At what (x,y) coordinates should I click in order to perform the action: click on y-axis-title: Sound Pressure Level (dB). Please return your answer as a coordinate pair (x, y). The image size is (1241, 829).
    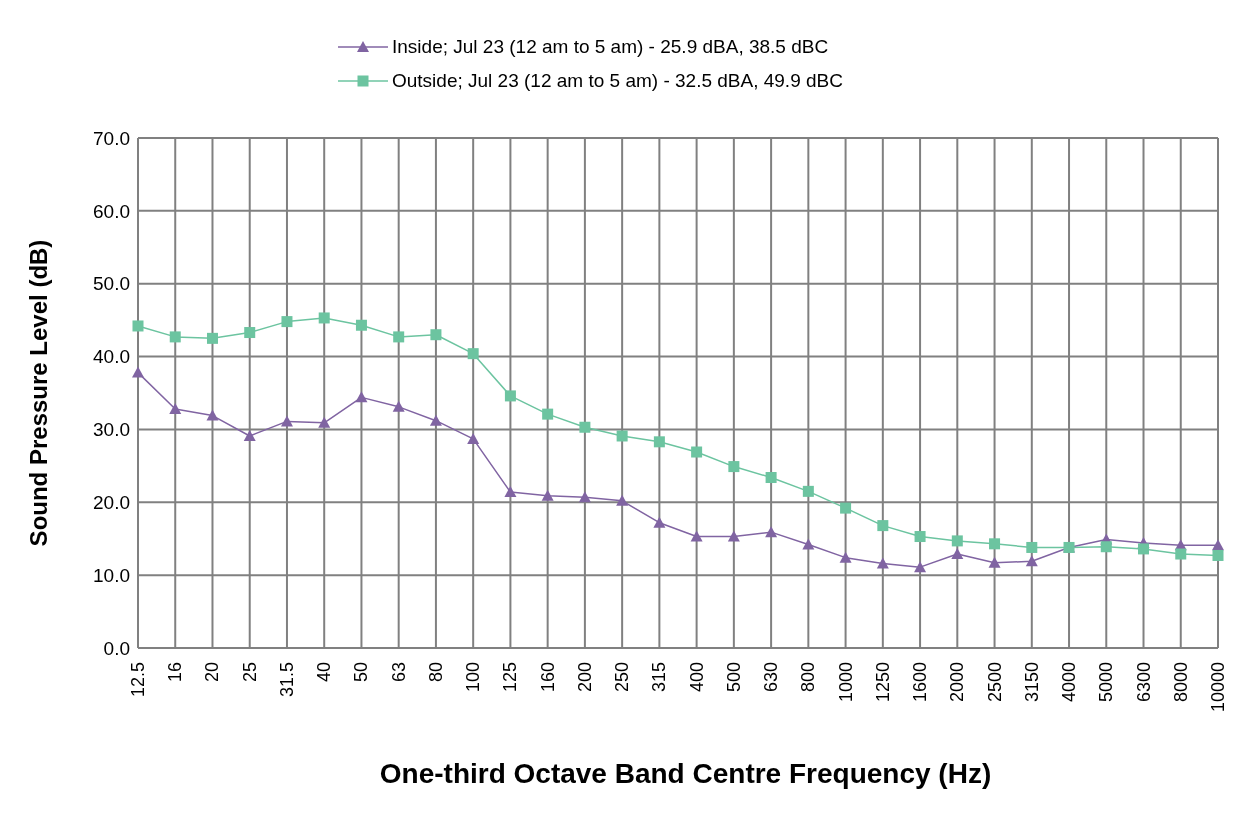
    Looking at the image, I should click on (38, 393).